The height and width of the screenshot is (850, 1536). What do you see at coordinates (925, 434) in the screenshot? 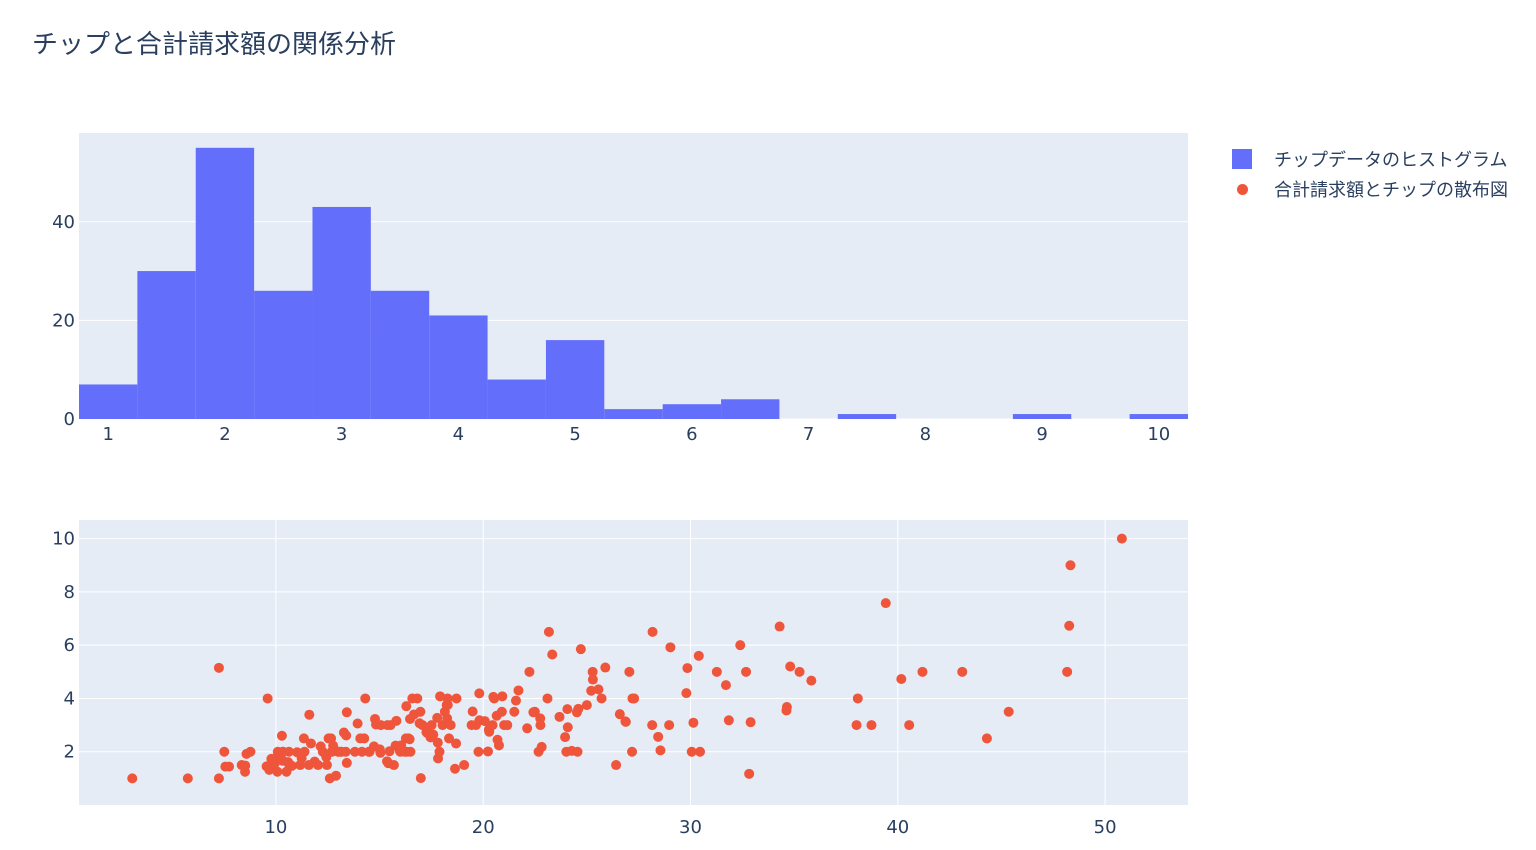
I see `histogram-x-tick-label: 8` at bounding box center [925, 434].